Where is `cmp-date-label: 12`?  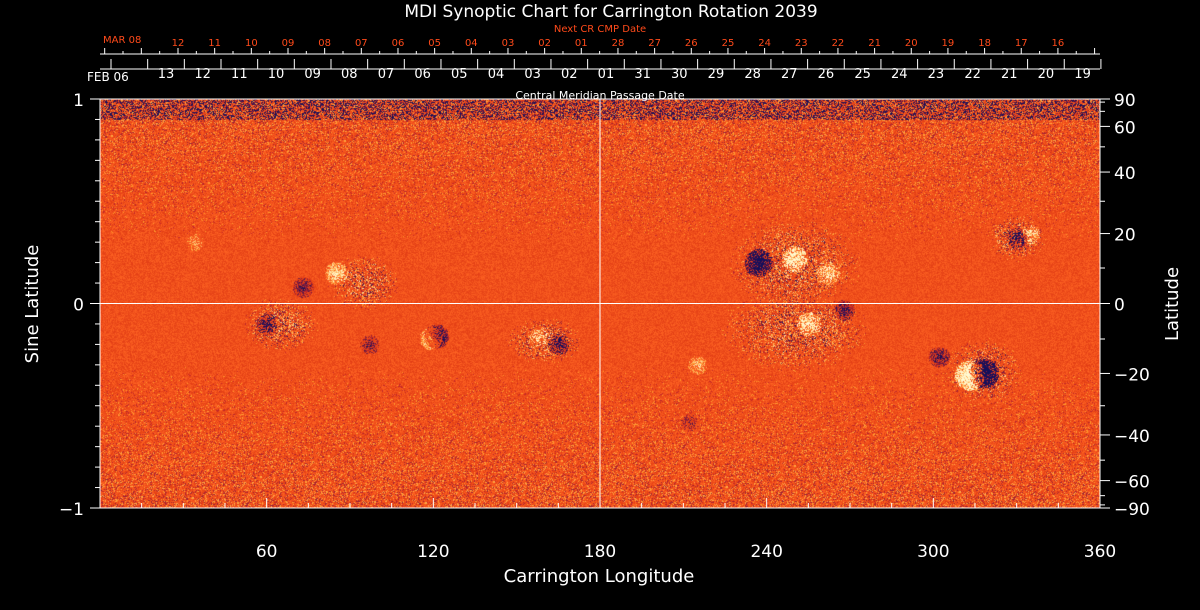
cmp-date-label: 12 is located at coordinates (202, 74).